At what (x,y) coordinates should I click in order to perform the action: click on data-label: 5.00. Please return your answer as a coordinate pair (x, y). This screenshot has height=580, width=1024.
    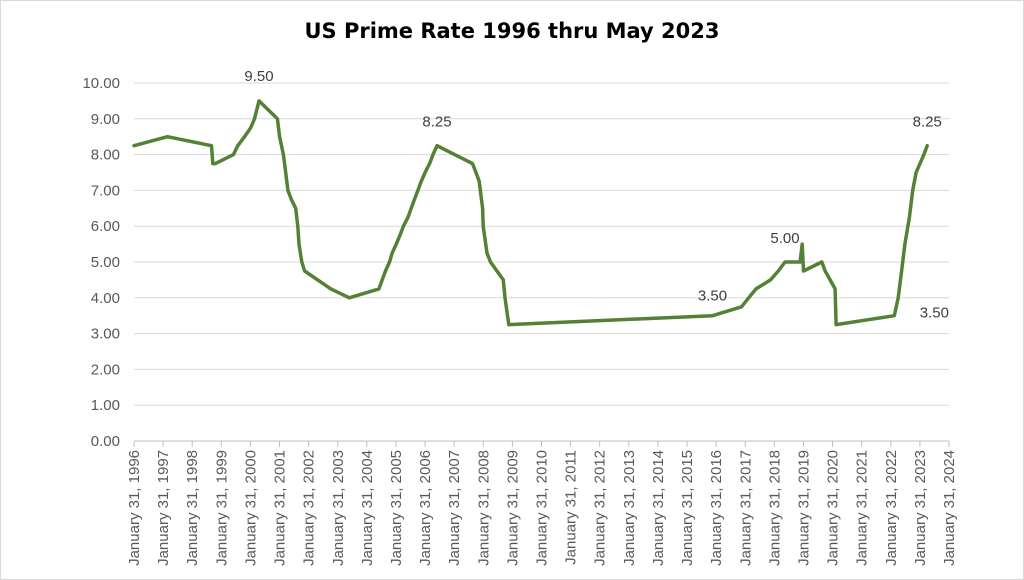
    Looking at the image, I should click on (784, 238).